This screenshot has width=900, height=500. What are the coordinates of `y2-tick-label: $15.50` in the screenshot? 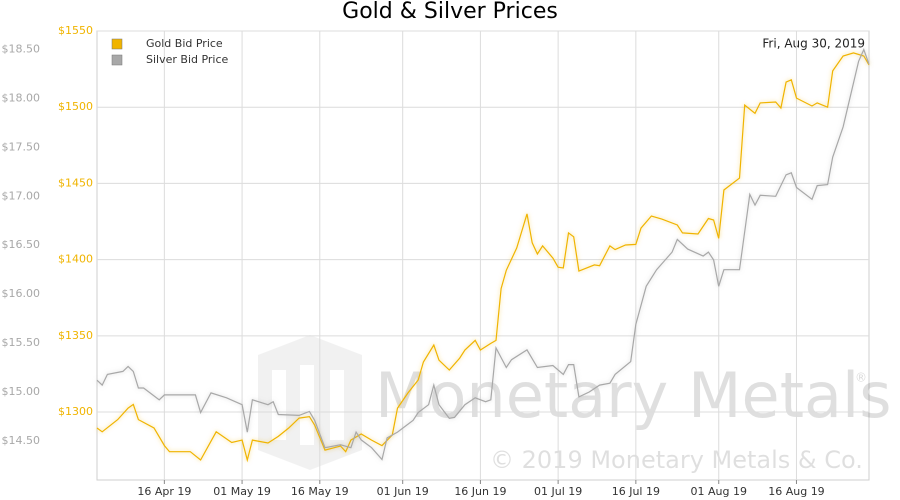 It's located at (21, 342).